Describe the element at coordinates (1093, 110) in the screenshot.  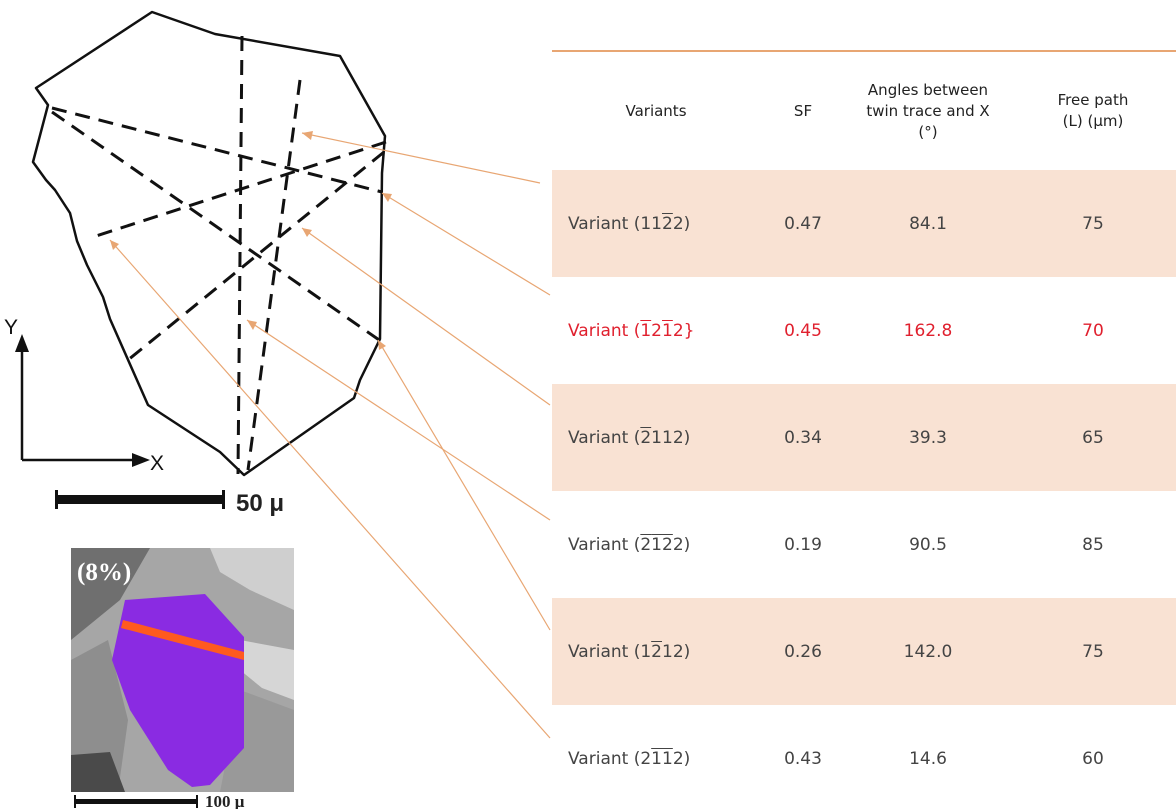
I see `header-free-path: Free path (L) (μm)` at that location.